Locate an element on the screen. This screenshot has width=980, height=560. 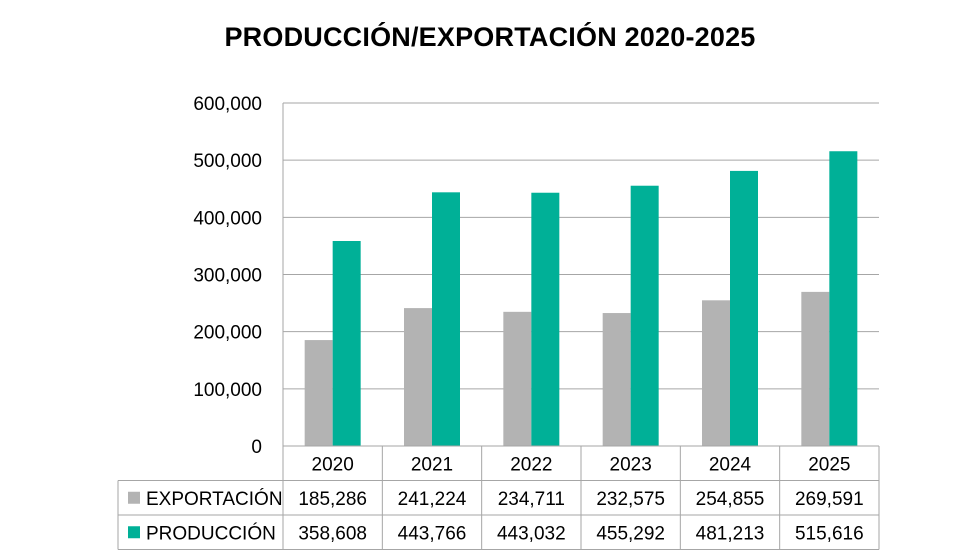
data-label: 455,292 is located at coordinates (630, 533).